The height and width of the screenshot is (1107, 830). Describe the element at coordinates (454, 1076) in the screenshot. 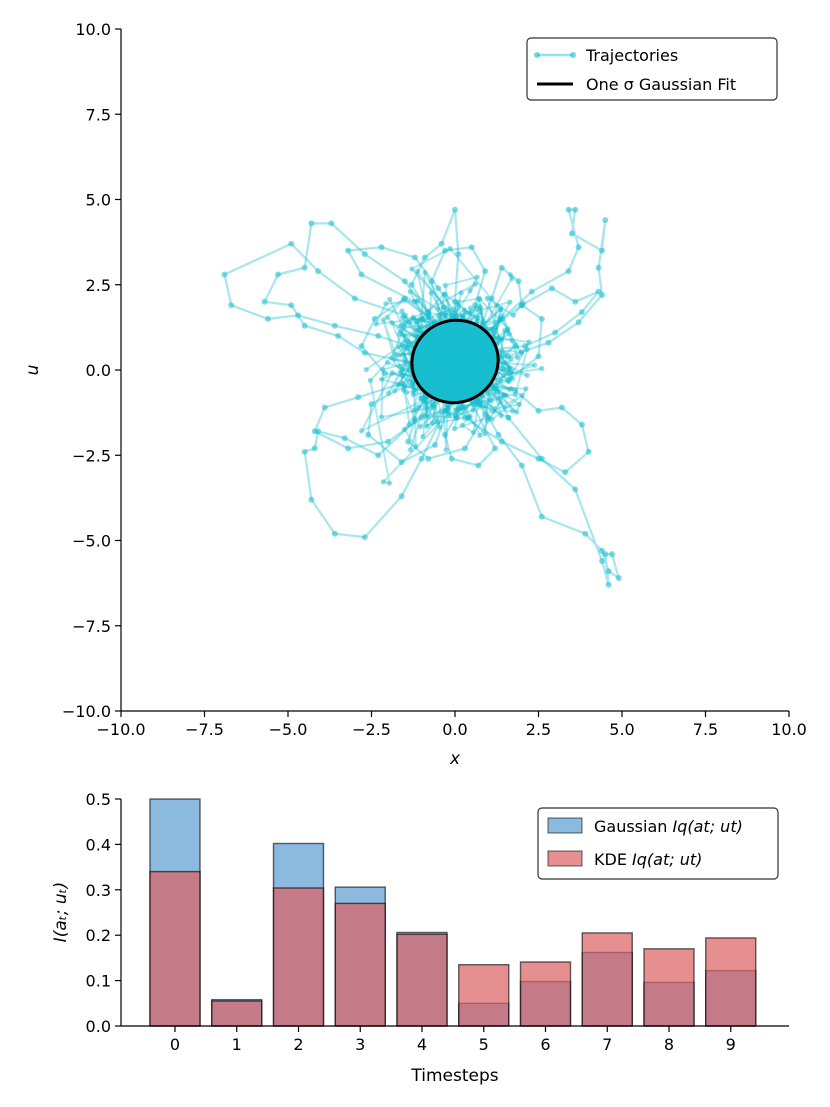

I see `bar-x-axis-label: Timesteps` at that location.